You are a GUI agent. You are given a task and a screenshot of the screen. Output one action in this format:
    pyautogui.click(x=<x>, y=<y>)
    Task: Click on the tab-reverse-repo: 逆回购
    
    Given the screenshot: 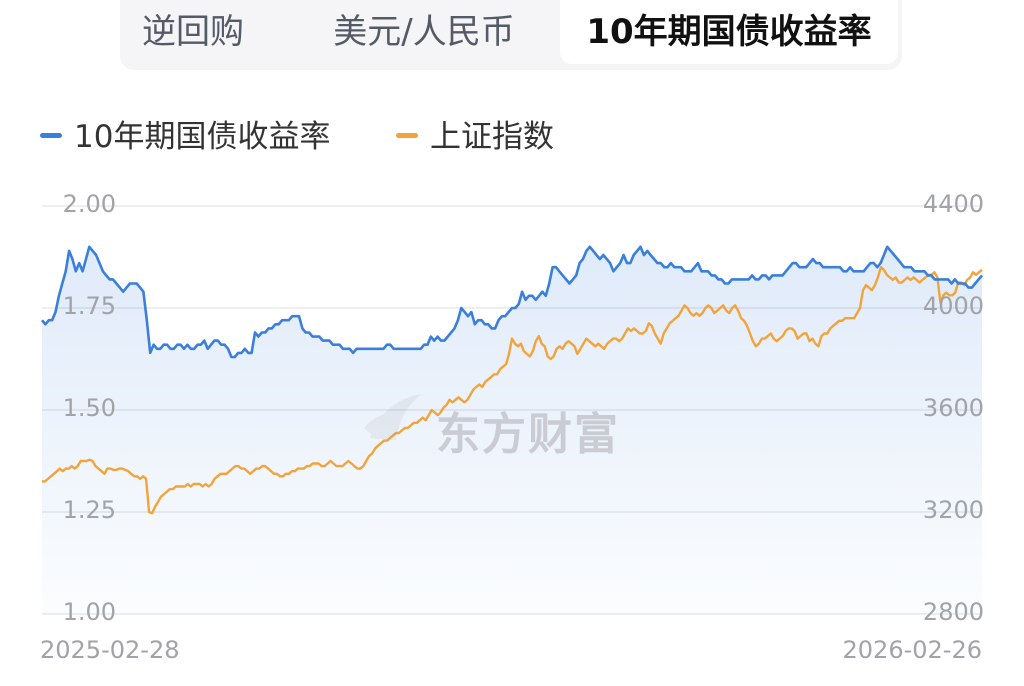 What is the action you would take?
    pyautogui.click(x=193, y=32)
    